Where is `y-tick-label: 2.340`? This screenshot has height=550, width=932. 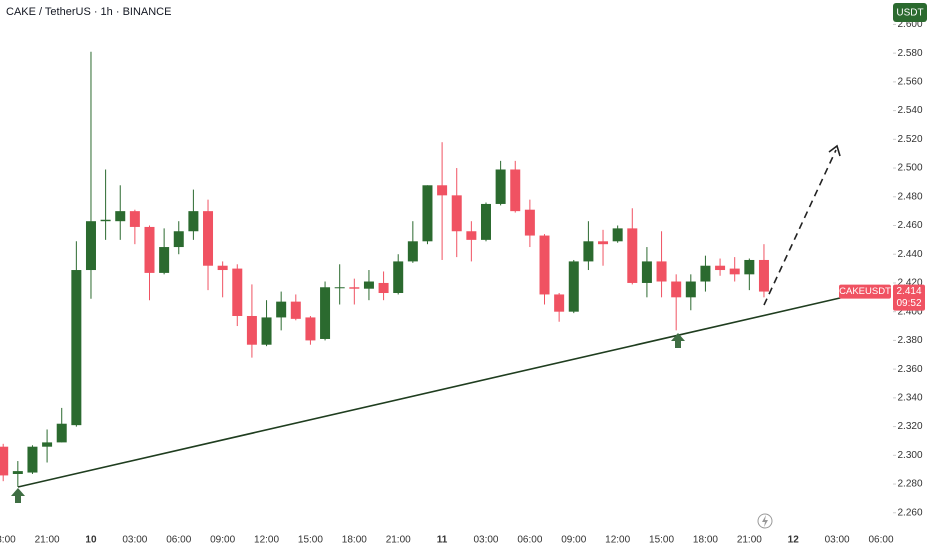 y-tick-label: 2.340 is located at coordinates (909, 397).